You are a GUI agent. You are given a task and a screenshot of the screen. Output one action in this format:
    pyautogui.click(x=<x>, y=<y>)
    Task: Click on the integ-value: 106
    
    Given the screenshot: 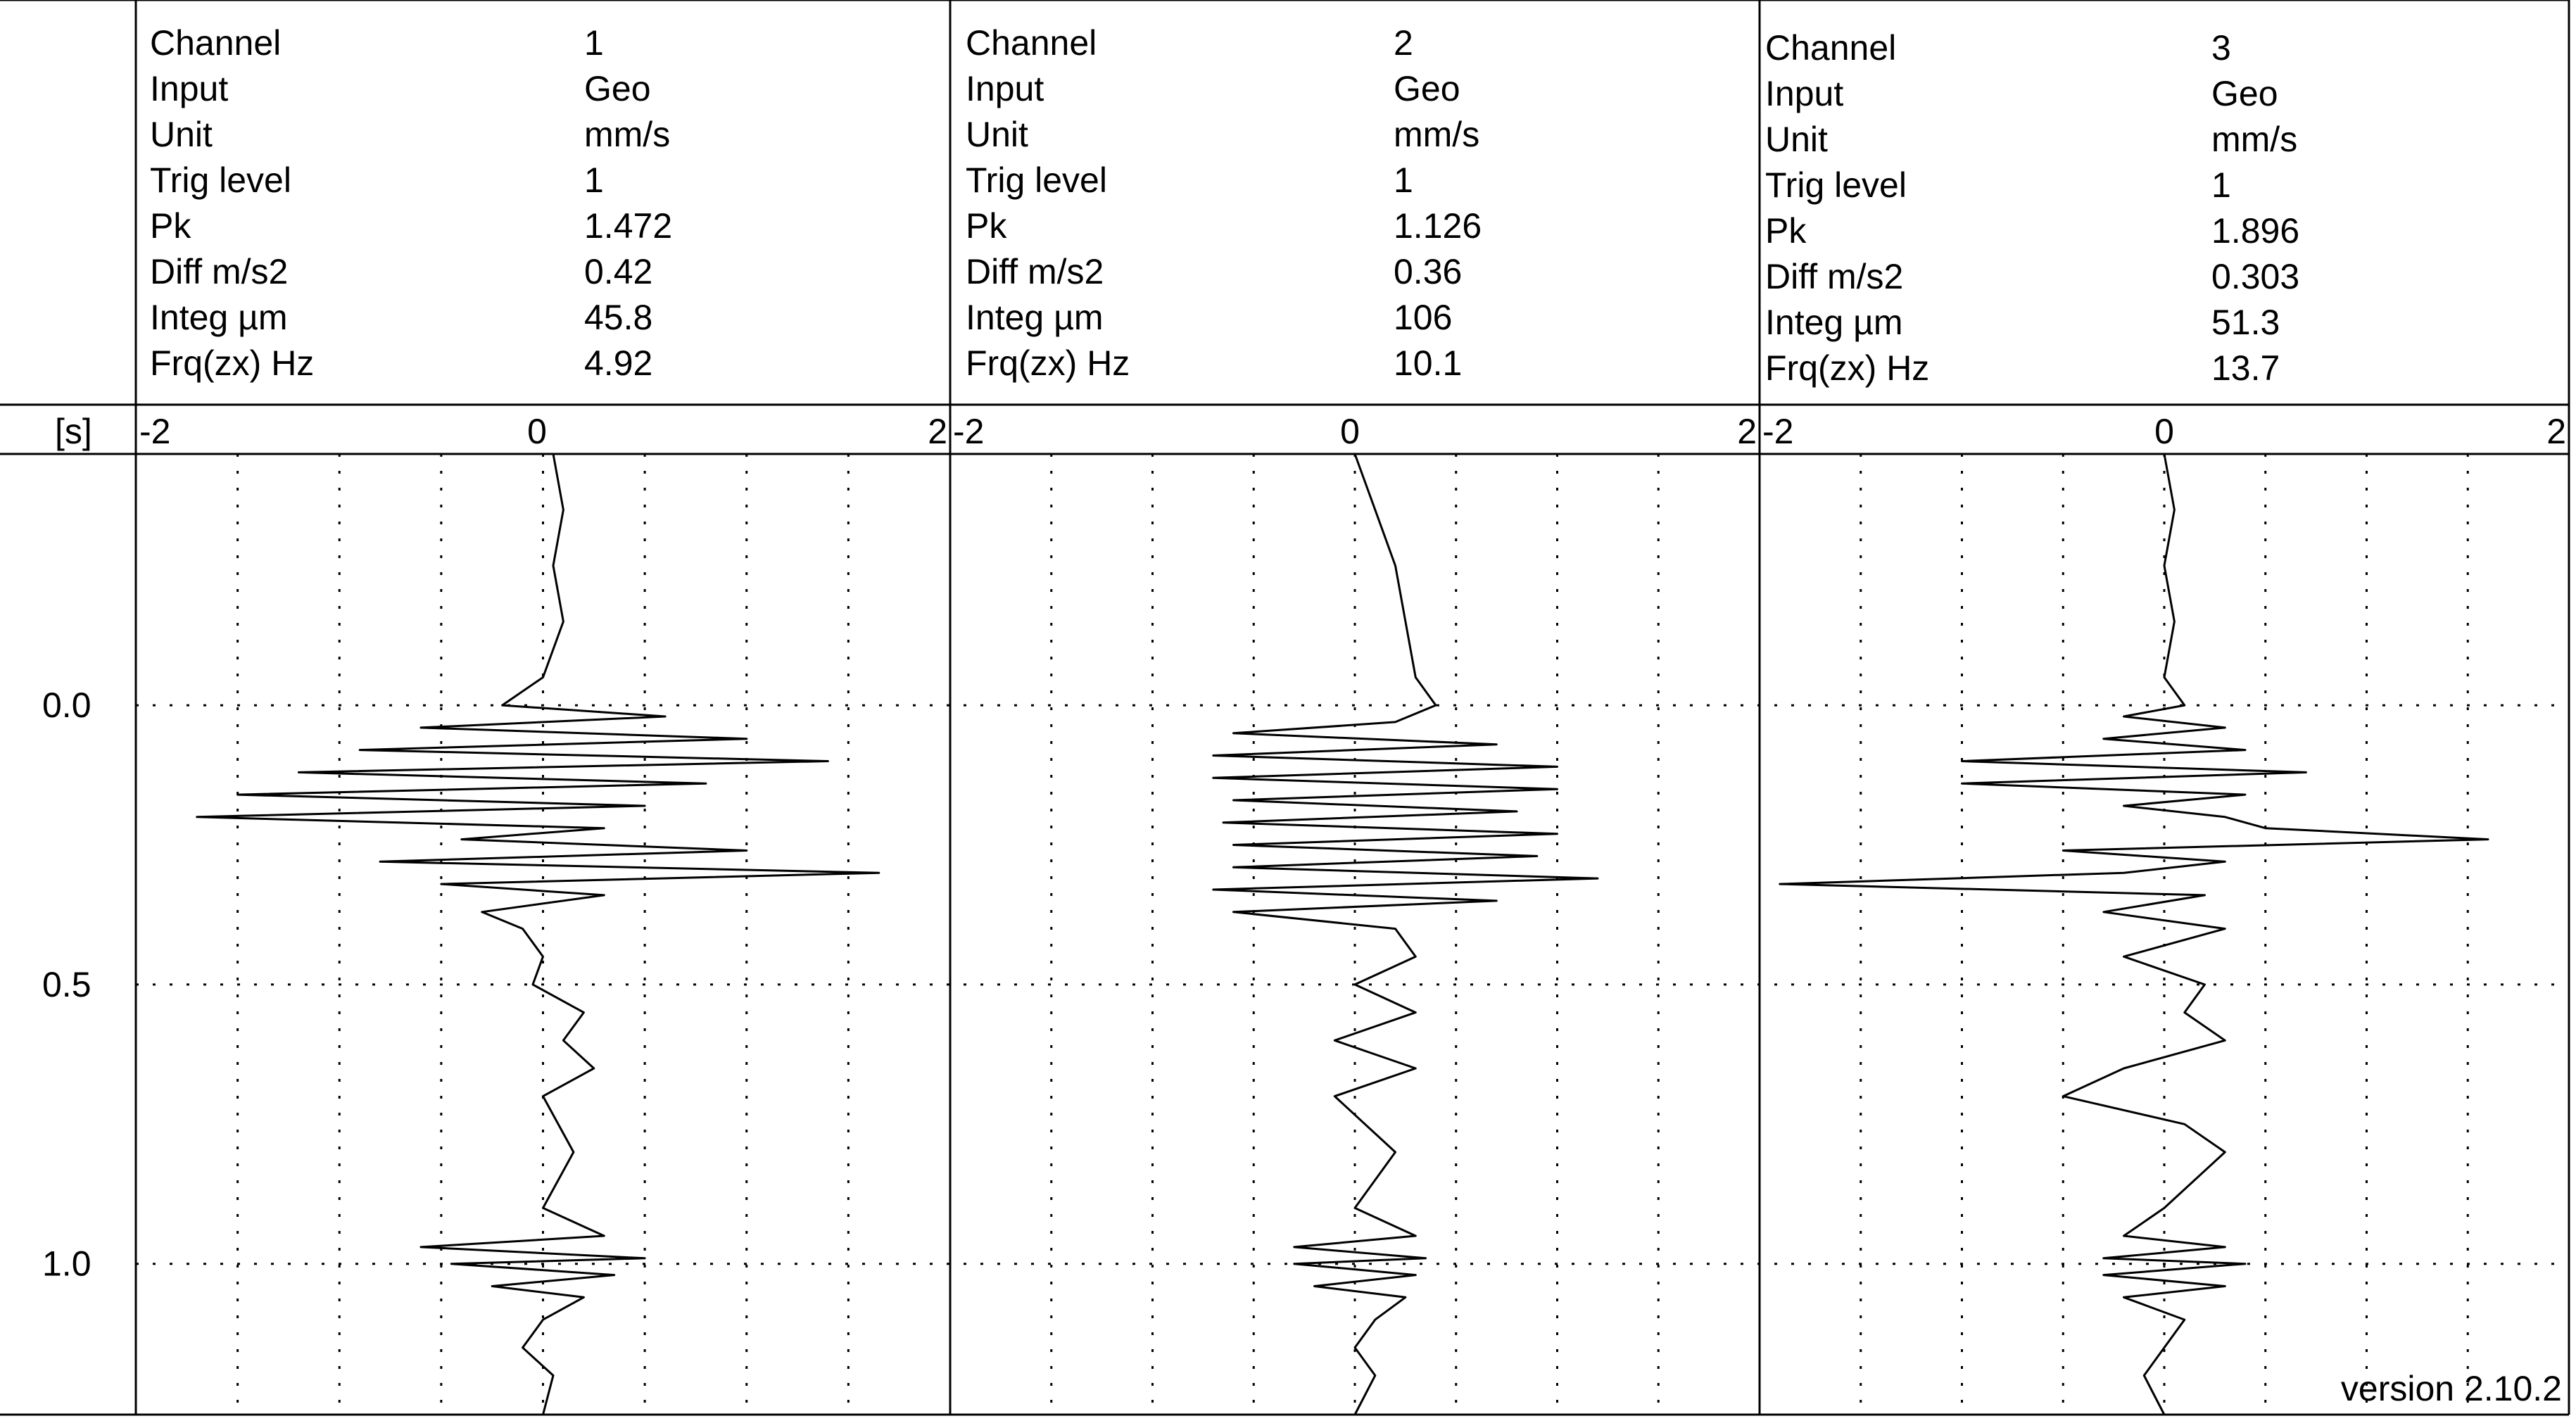 What is the action you would take?
    pyautogui.click(x=1423, y=318)
    